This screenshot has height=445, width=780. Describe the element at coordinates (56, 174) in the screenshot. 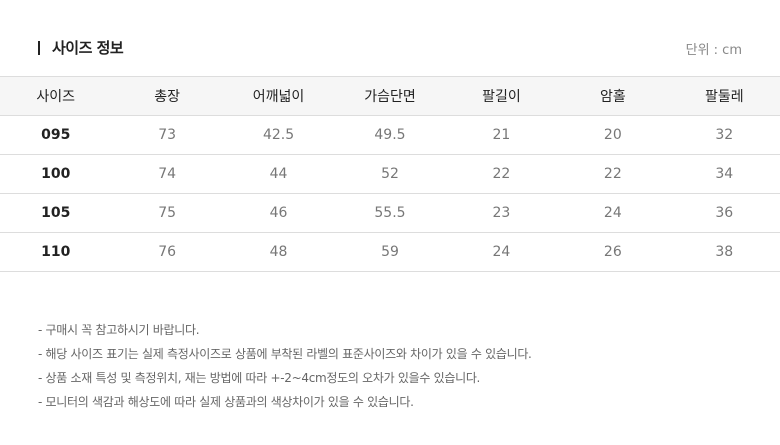

I see `size-cell: 100` at that location.